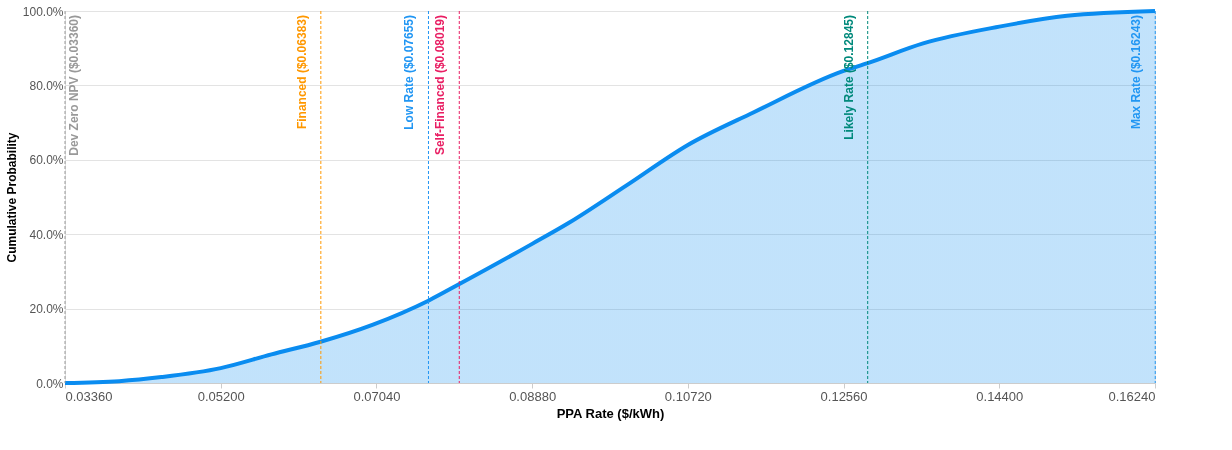 The width and height of the screenshot is (1232, 450). I want to click on x-tick-label: 0.05200, so click(221, 396).